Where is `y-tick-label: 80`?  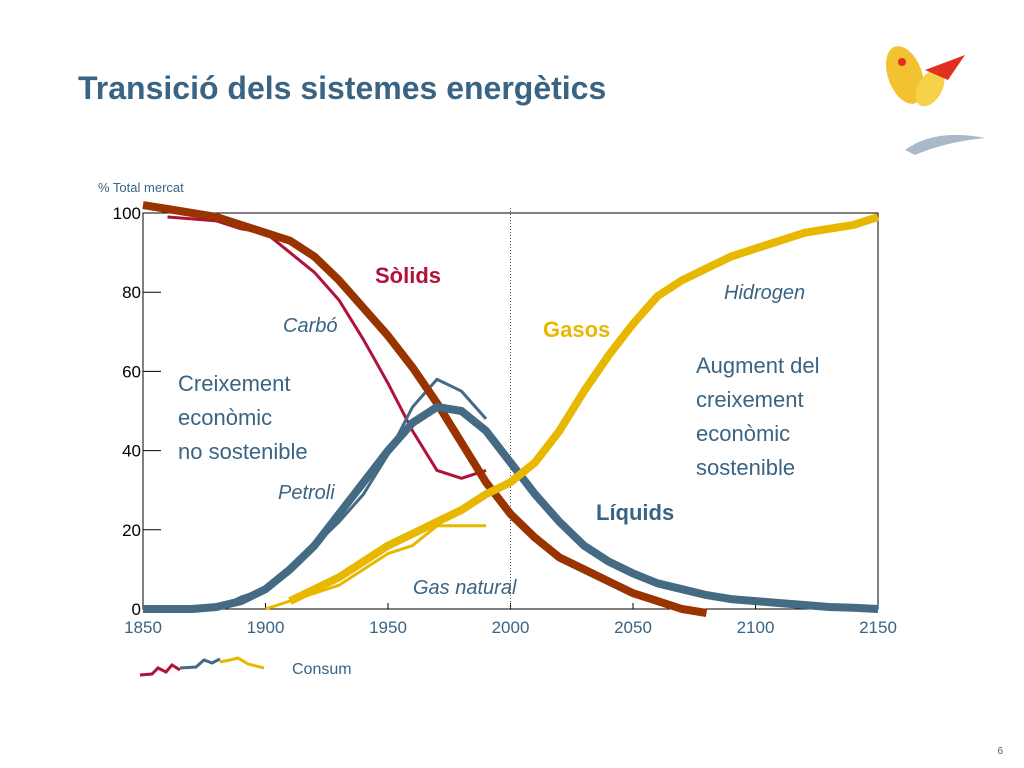
y-tick-label: 80 is located at coordinates (131, 292).